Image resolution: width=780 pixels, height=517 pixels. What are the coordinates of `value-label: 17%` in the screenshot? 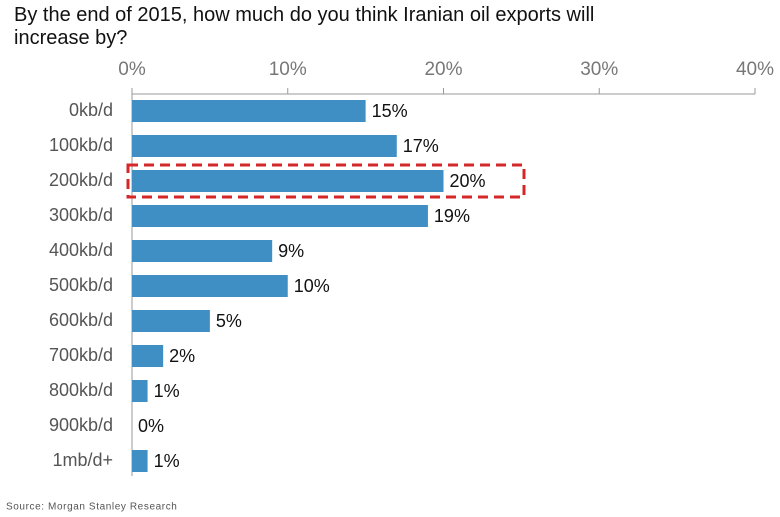 It's located at (421, 146).